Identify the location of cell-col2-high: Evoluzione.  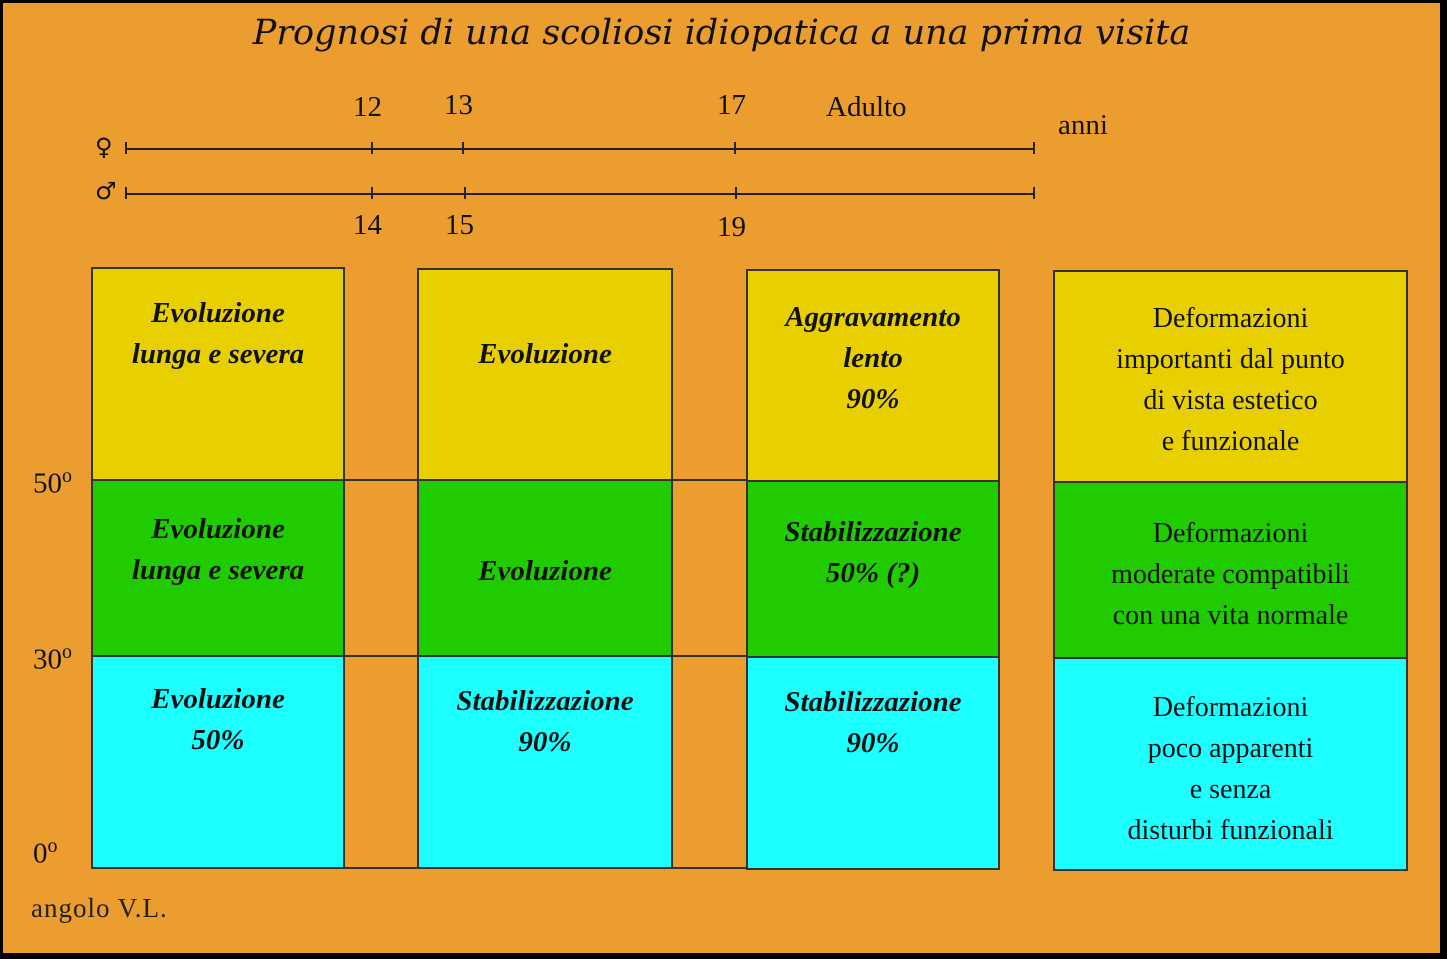
(545, 374).